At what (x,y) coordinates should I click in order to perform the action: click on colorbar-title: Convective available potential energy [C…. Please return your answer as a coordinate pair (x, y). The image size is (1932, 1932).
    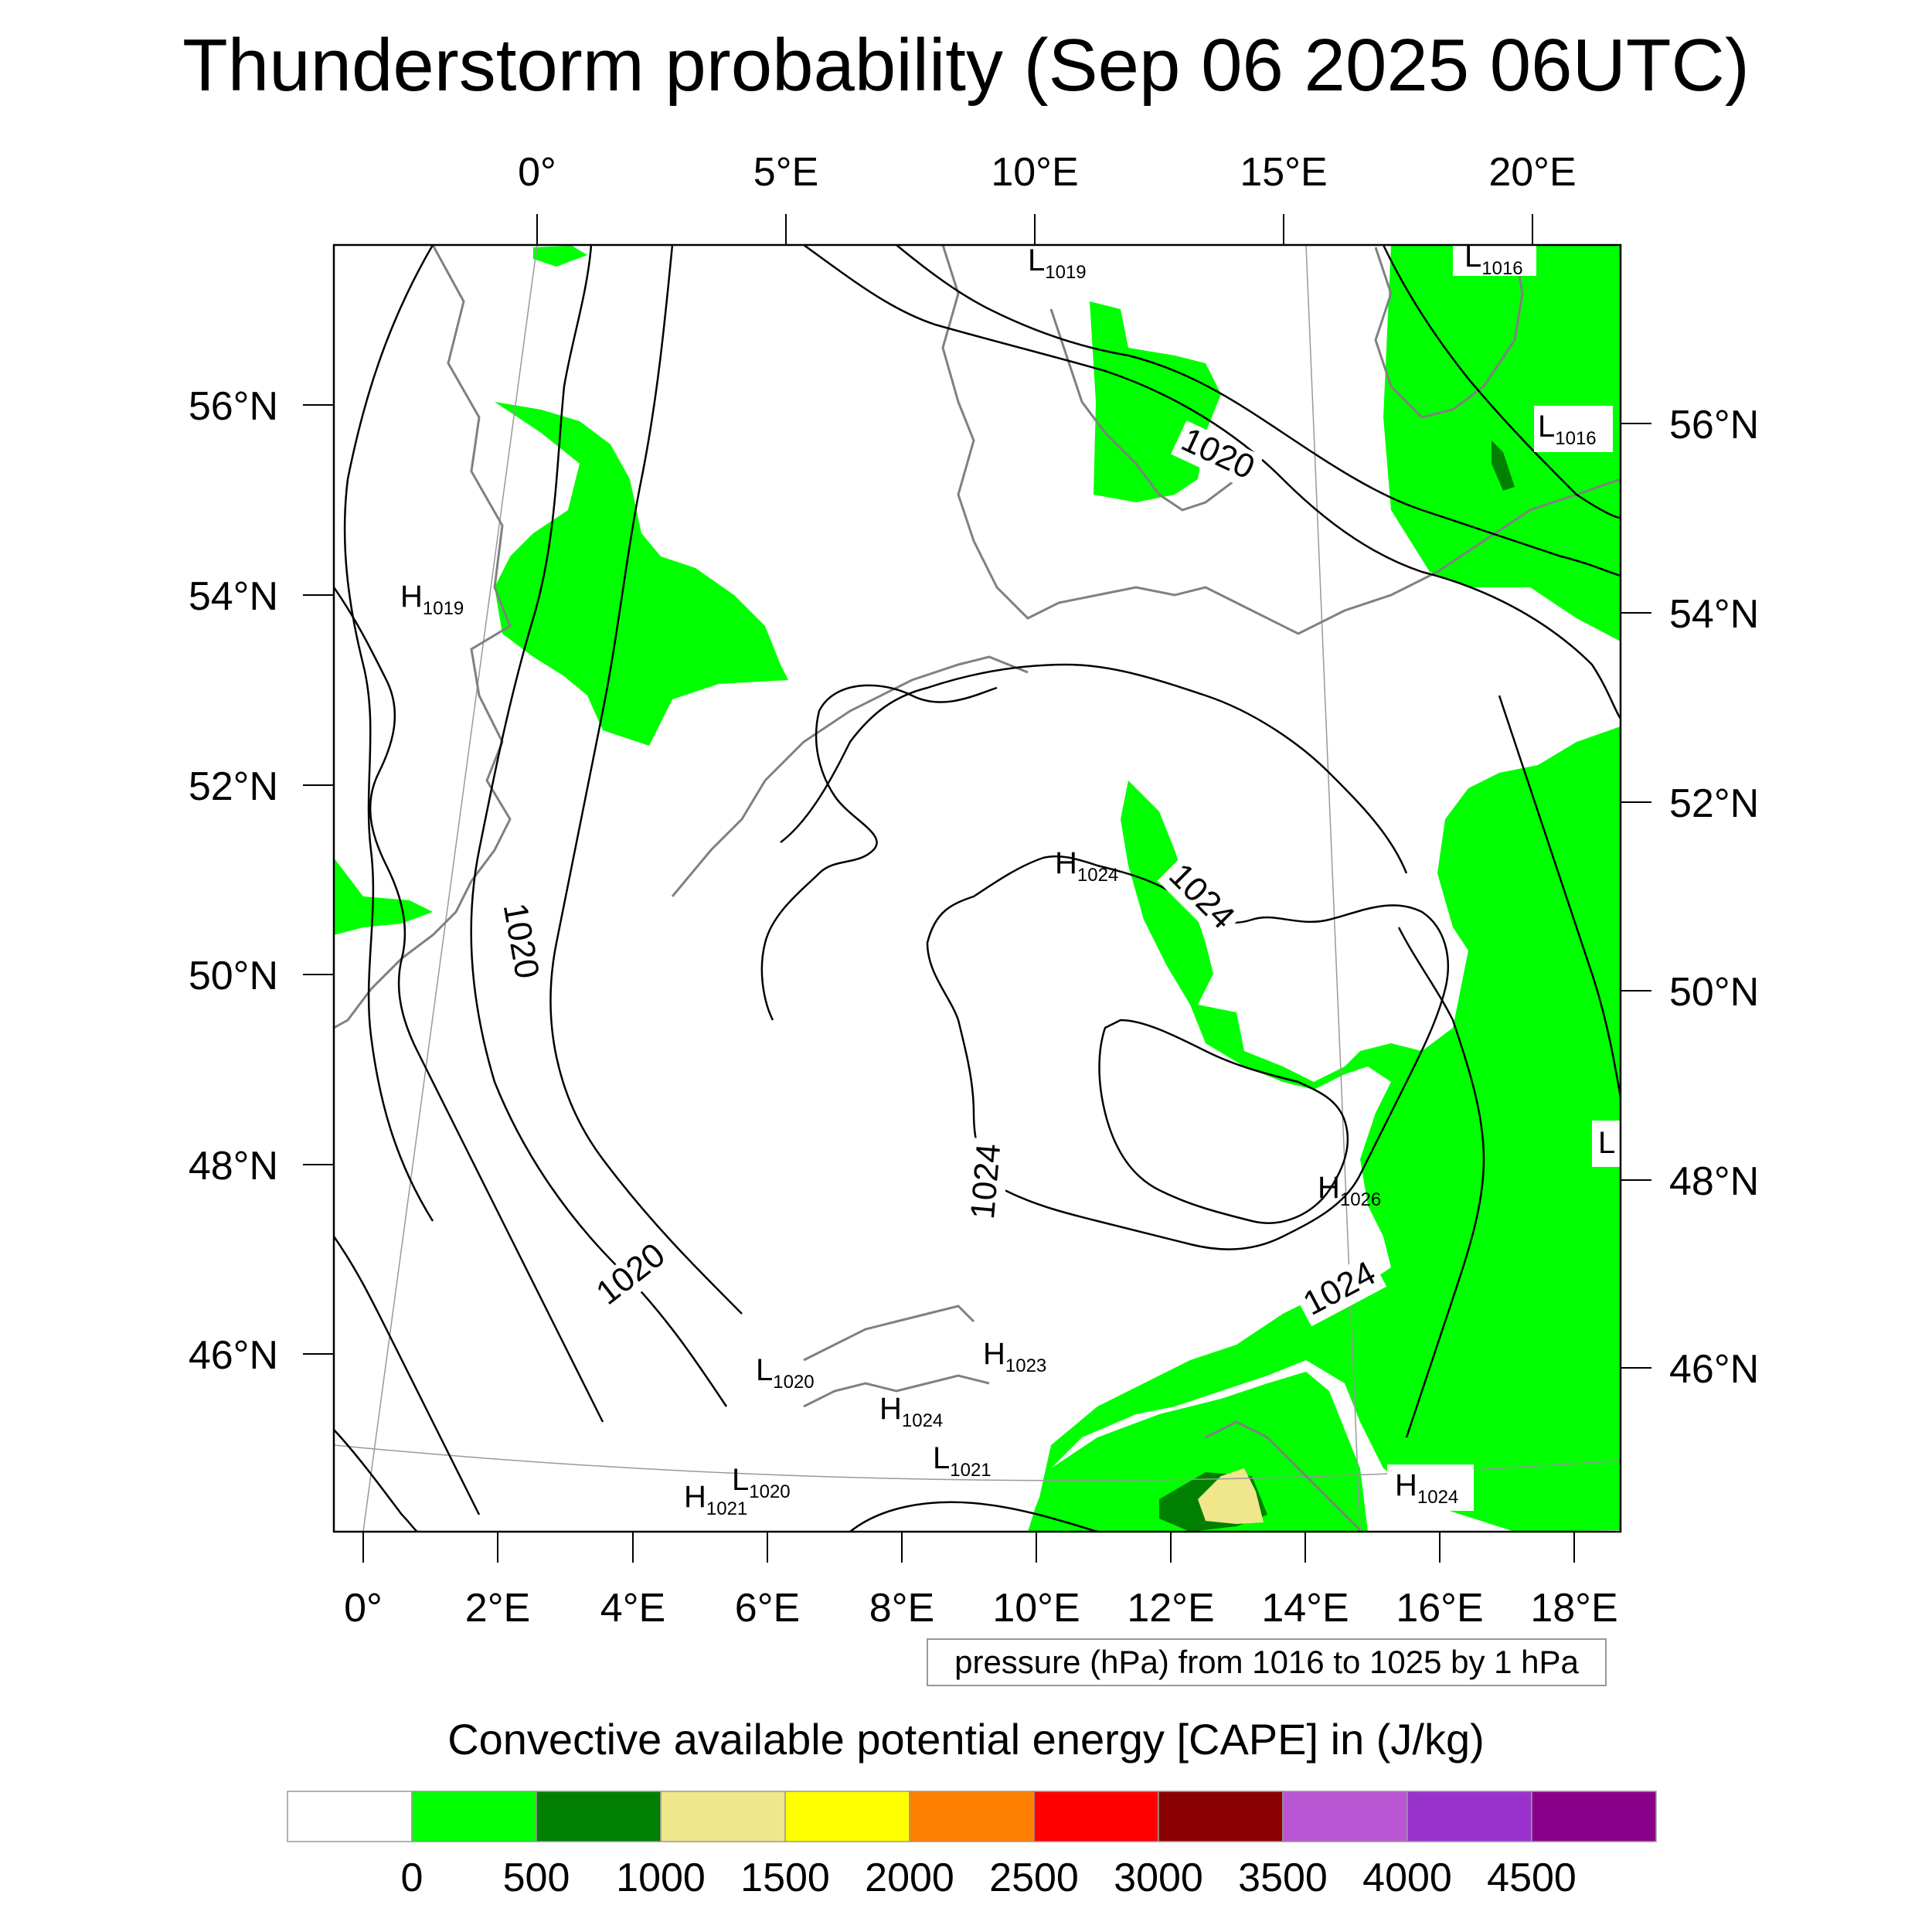
    Looking at the image, I should click on (966, 1740).